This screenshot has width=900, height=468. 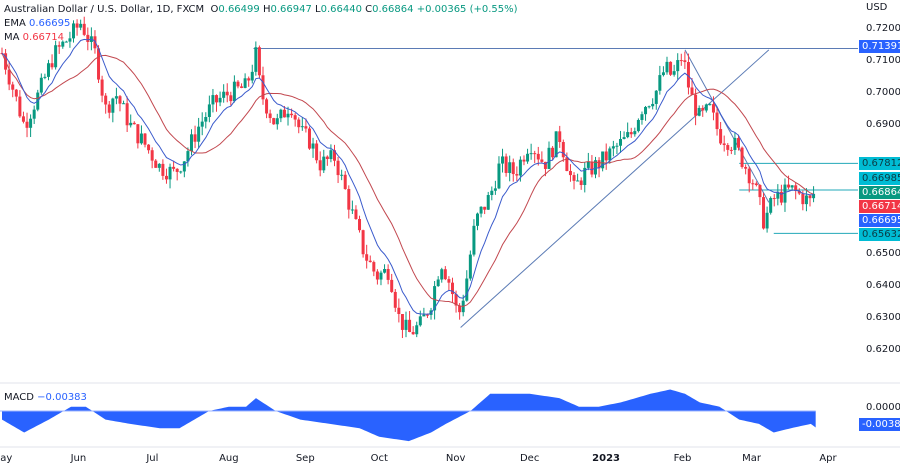 I want to click on macd-value-tag: -0.00383, so click(x=879, y=424).